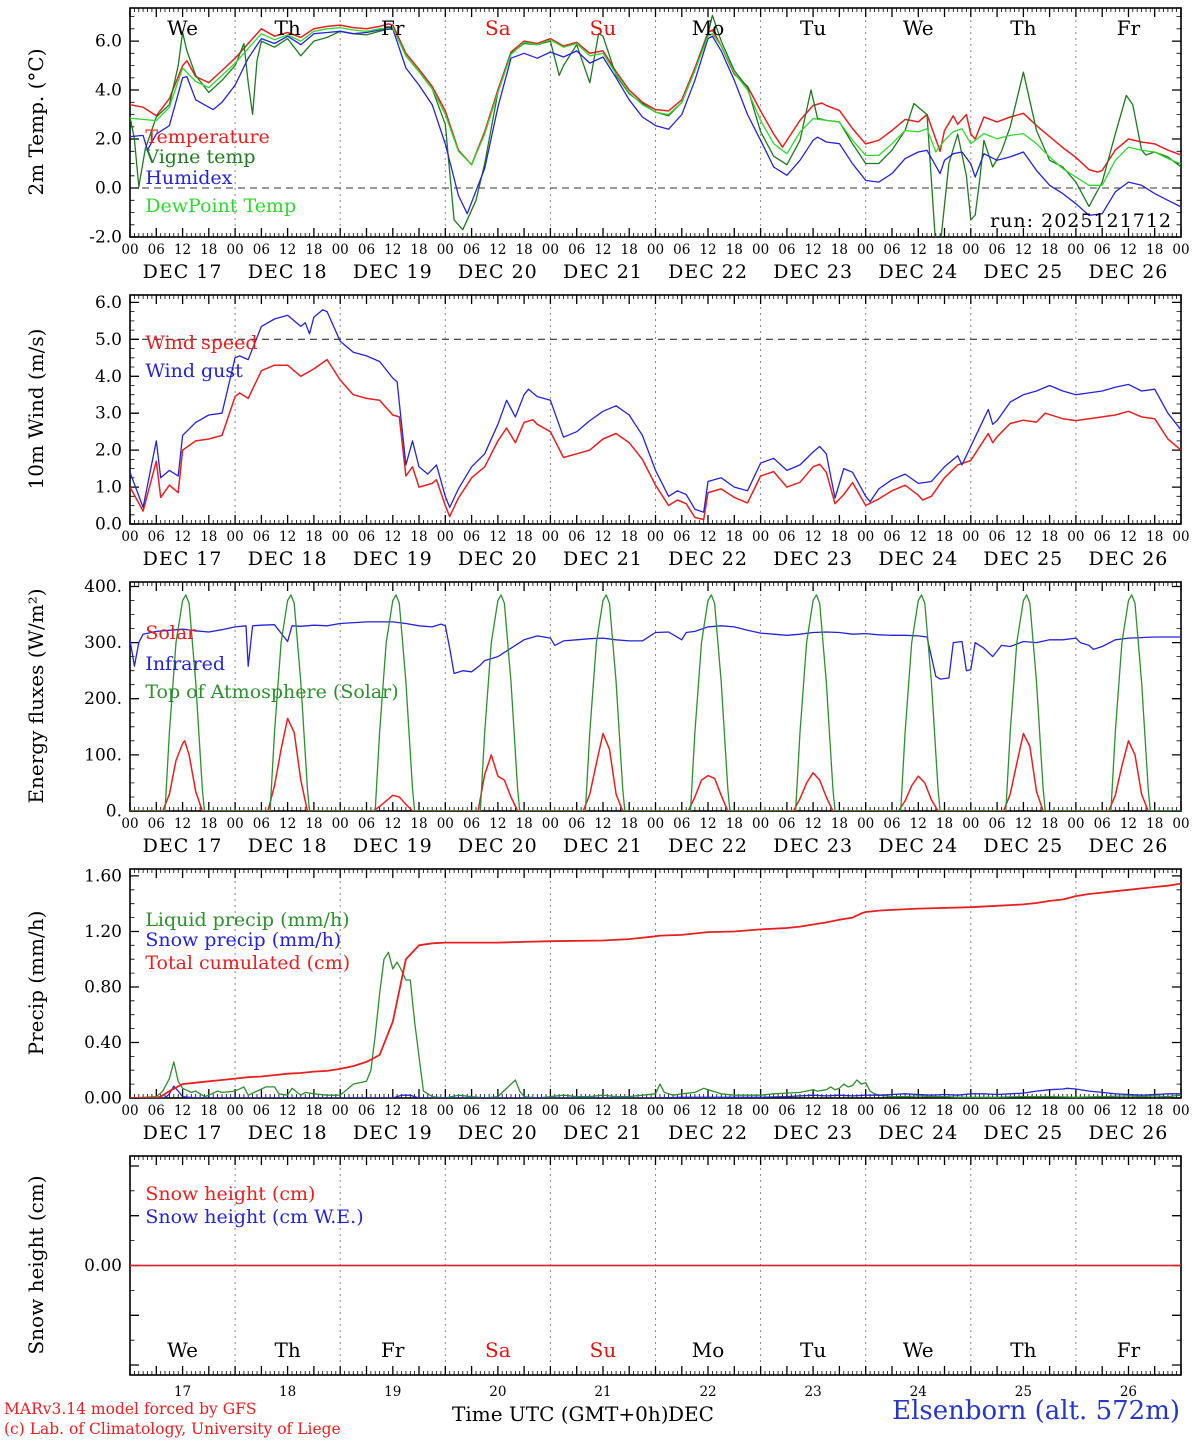 This screenshot has width=1194, height=1440. Describe the element at coordinates (36, 409) in the screenshot. I see `y-axis-title-wind: 10m Wind (m/s)` at that location.